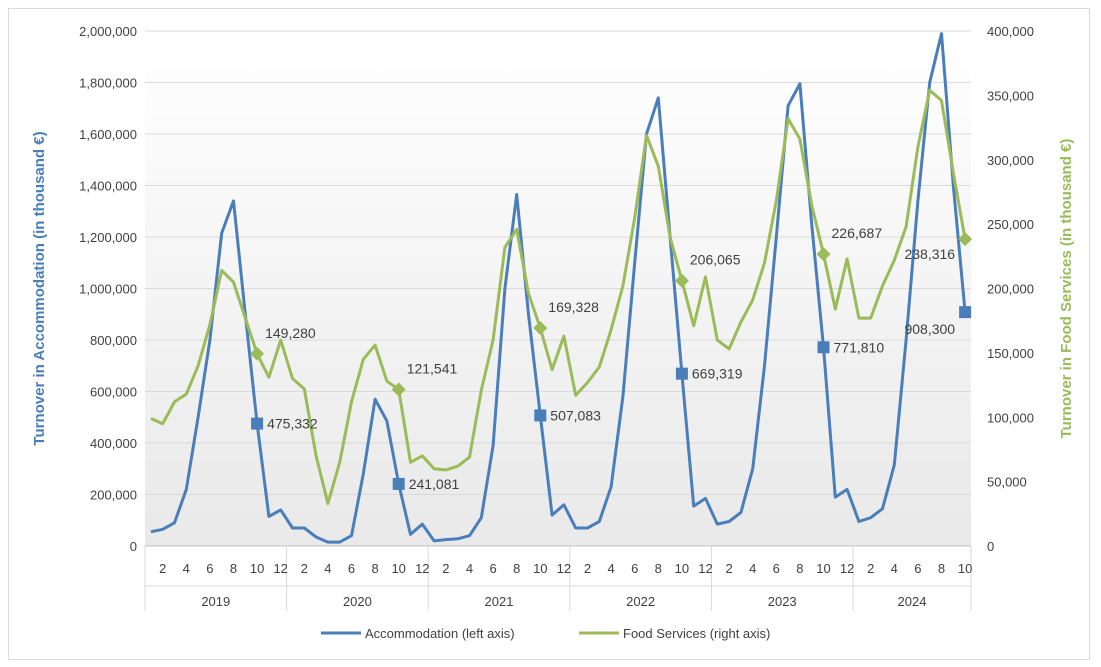 This screenshot has width=1101, height=667. Describe the element at coordinates (108, 134) in the screenshot. I see `y-left-tick-label: 1,600,000` at that location.